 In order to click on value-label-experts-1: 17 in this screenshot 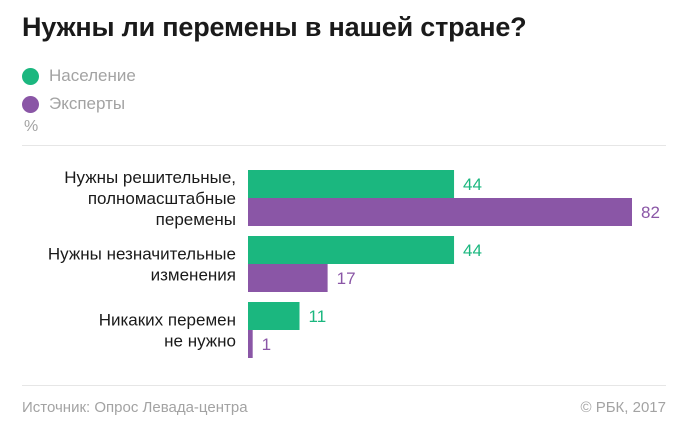, I will do `click(346, 278)`.